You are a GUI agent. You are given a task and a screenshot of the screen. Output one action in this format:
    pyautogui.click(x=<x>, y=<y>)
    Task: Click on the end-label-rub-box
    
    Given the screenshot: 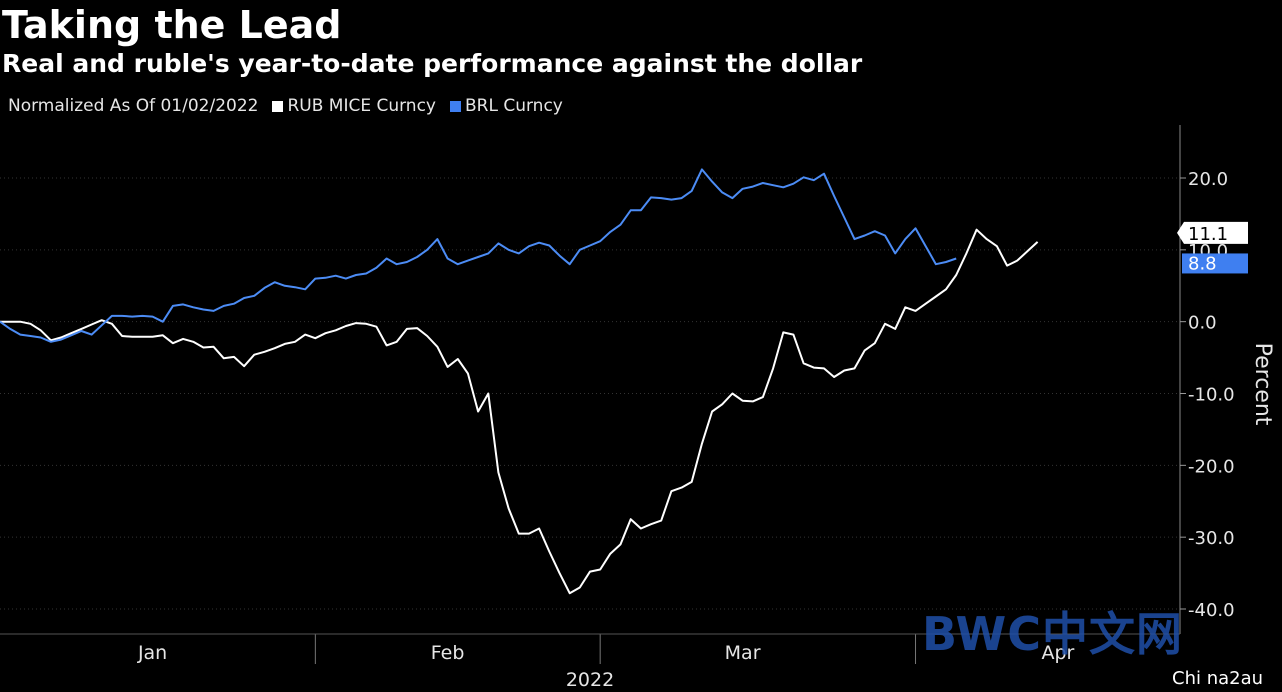 What is the action you would take?
    pyautogui.click(x=1212, y=232)
    